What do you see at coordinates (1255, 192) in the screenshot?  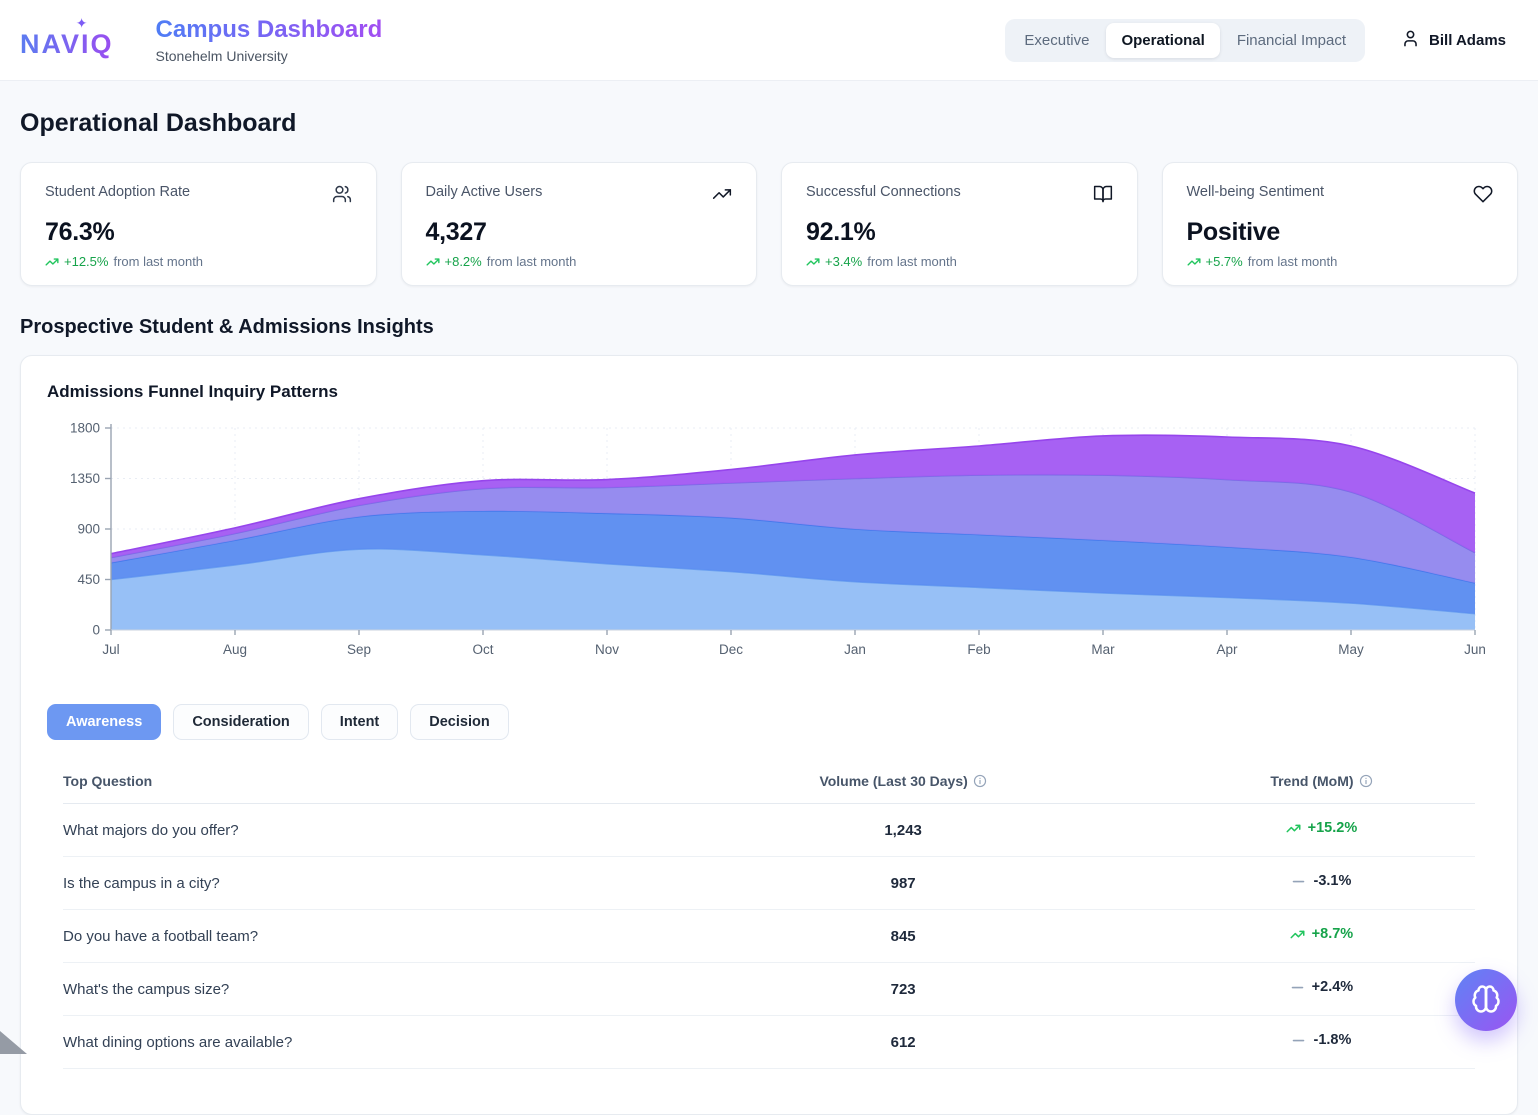 I see `kpi-title: Well-being Sentiment` at bounding box center [1255, 192].